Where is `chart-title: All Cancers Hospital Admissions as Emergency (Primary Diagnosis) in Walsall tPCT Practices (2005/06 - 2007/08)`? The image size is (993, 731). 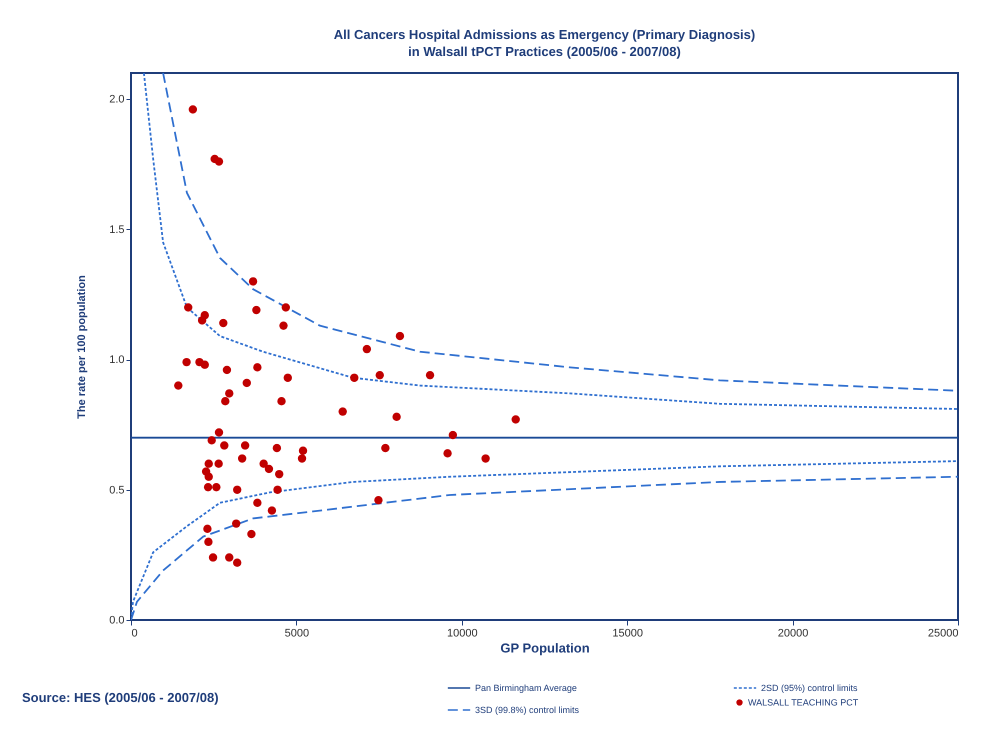
chart-title: All Cancers Hospital Admissions as Emergency (Primary Diagnosis) in Walsall tPCT Practices (2005/06 - 2007/08) is located at coordinates (545, 43).